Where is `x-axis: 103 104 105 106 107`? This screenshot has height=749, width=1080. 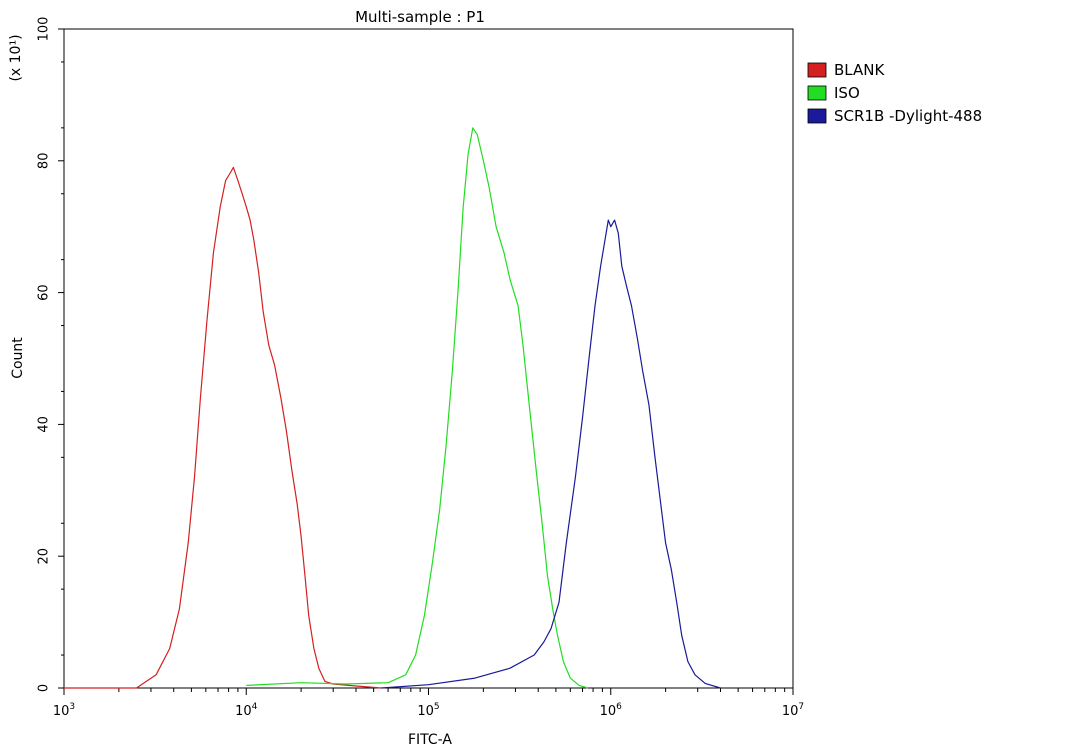 x-axis: 103 104 105 106 107 is located at coordinates (428, 703).